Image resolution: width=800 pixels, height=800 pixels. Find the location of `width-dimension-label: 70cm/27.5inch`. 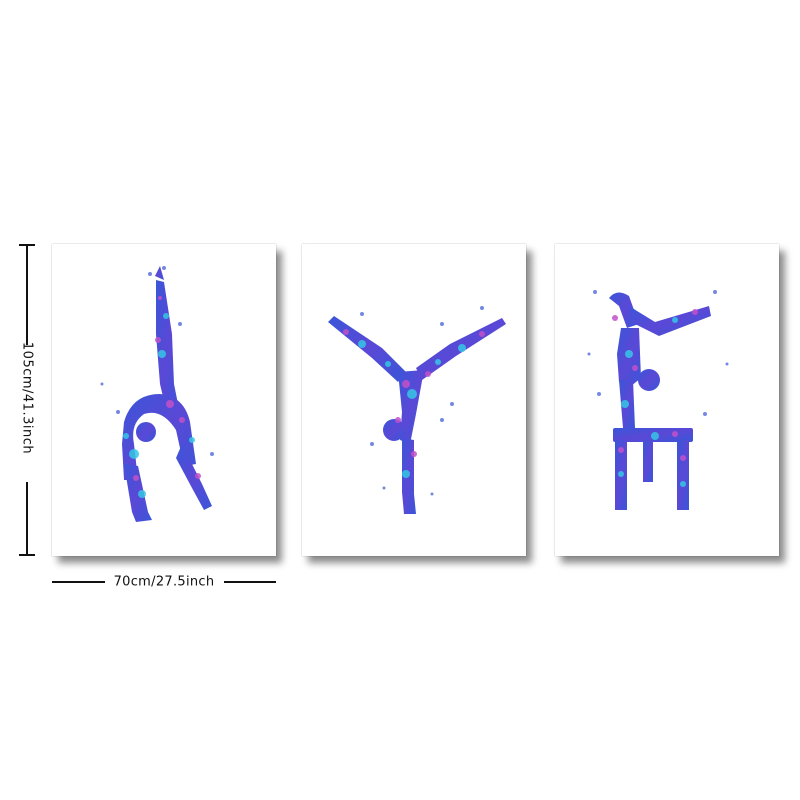

width-dimension-label: 70cm/27.5inch is located at coordinates (164, 582).